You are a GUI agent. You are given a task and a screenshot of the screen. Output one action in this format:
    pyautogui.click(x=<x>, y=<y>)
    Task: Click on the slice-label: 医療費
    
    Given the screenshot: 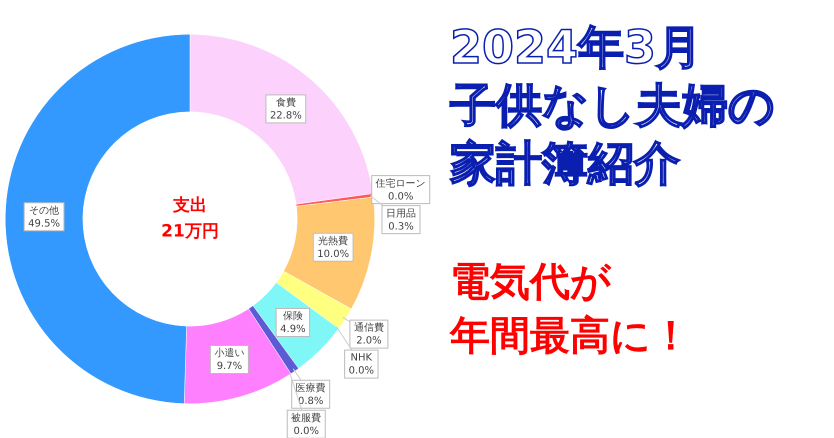 What is the action you would take?
    pyautogui.click(x=311, y=388)
    